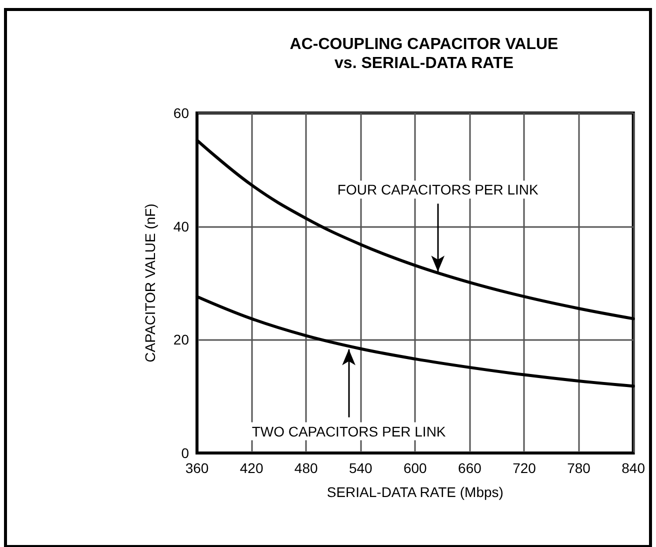 The width and height of the screenshot is (656, 547). Describe the element at coordinates (181, 226) in the screenshot. I see `y-tick-label: 40` at that location.